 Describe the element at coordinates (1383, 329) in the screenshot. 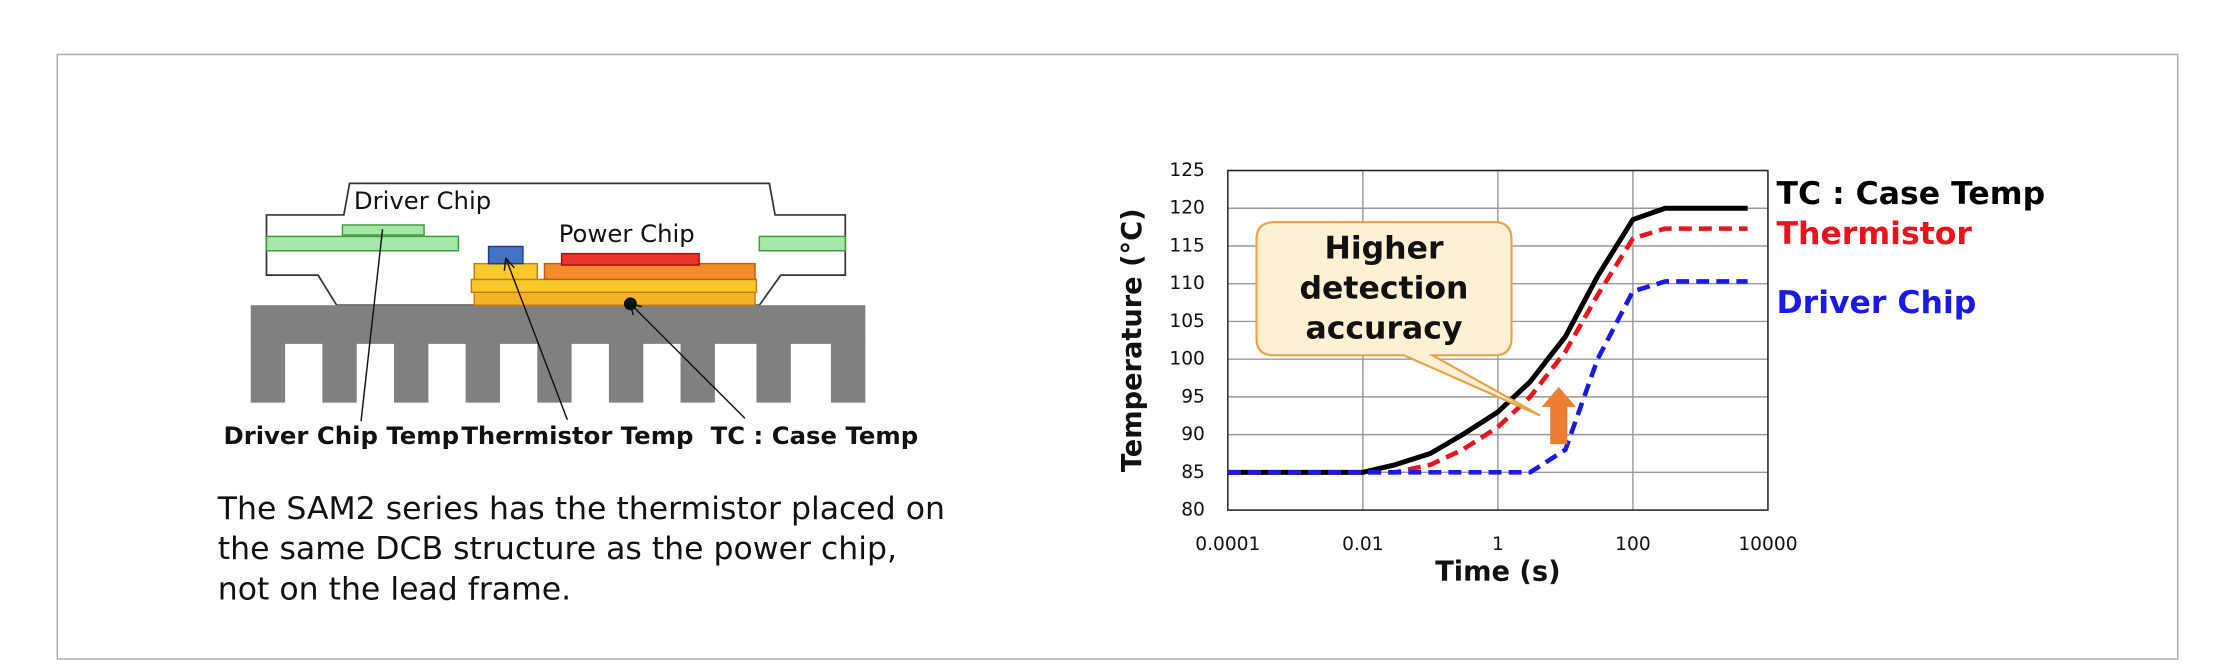

I see `callout-text: accuracy` at that location.